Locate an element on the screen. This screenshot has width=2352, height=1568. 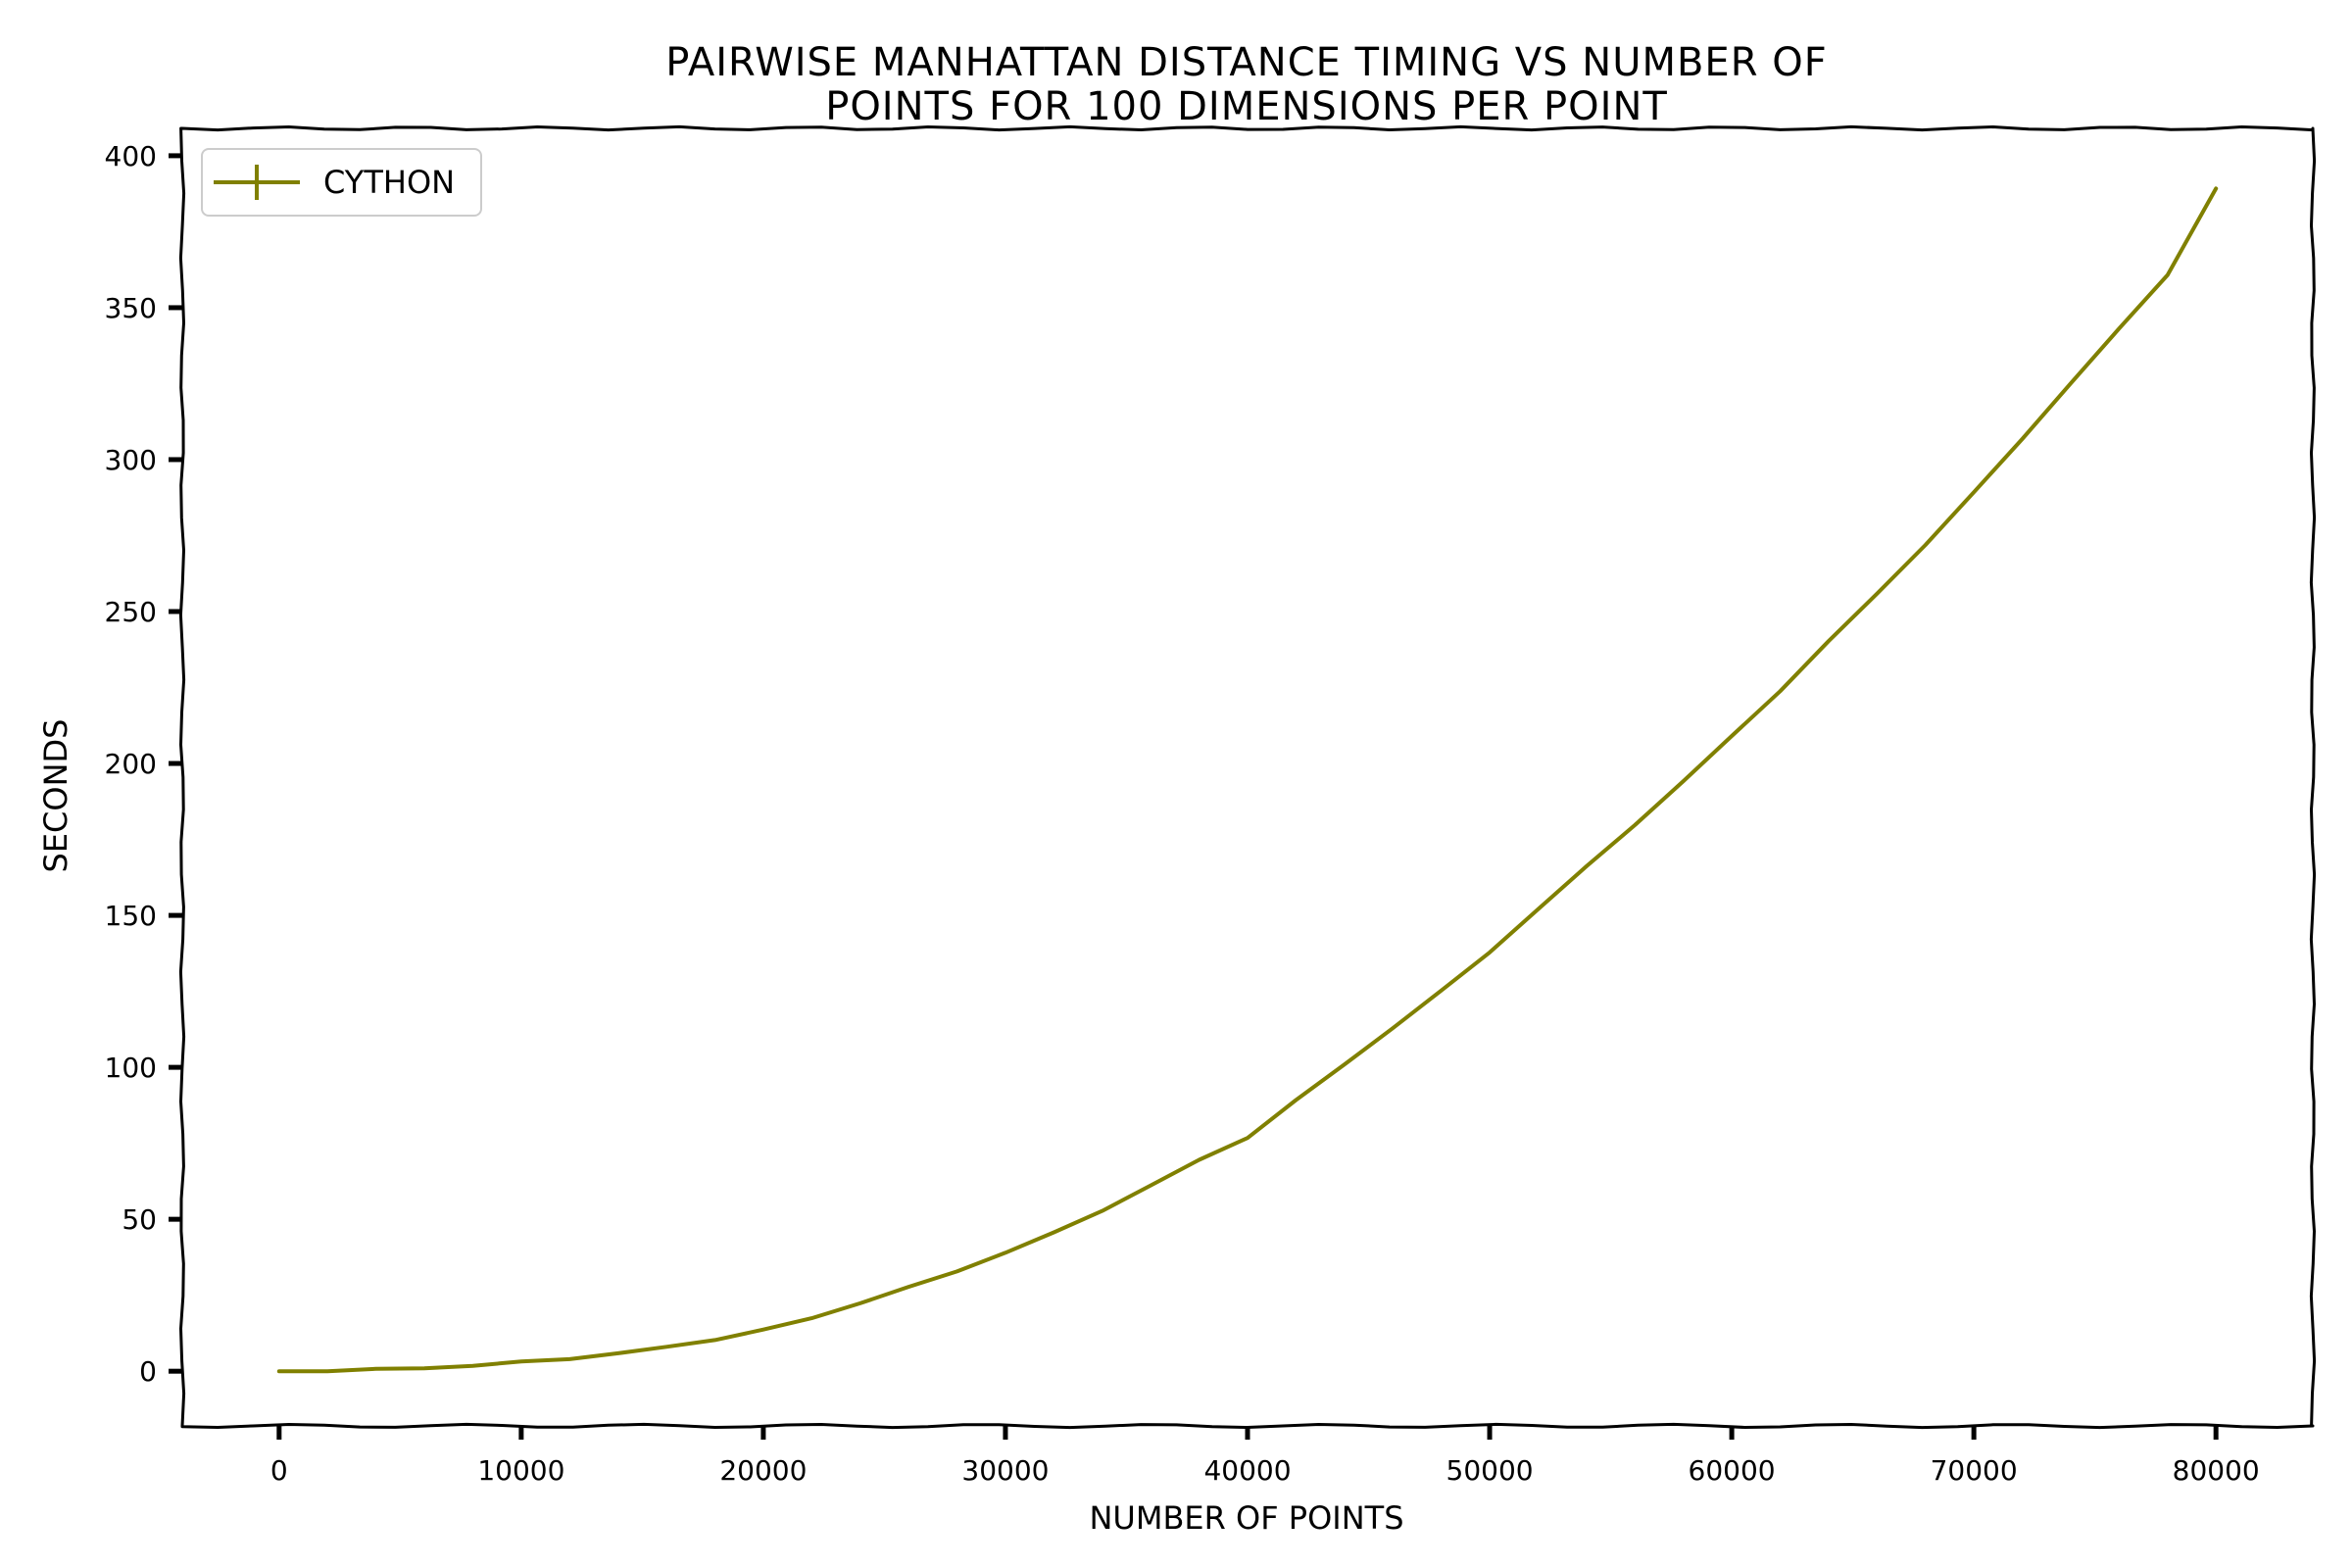
y-tick-label: 50 is located at coordinates (139, 1220).